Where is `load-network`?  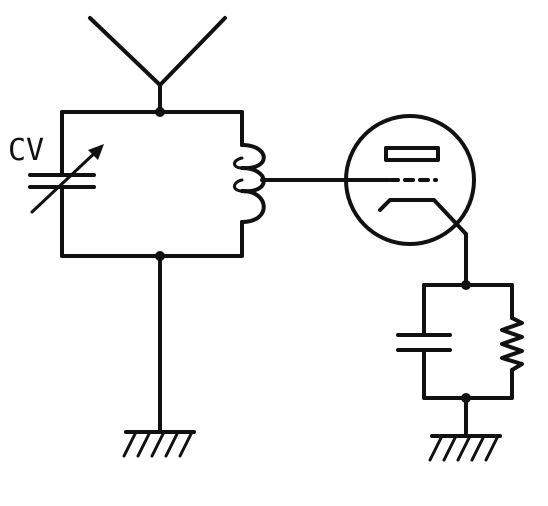 load-network is located at coordinates (468, 343).